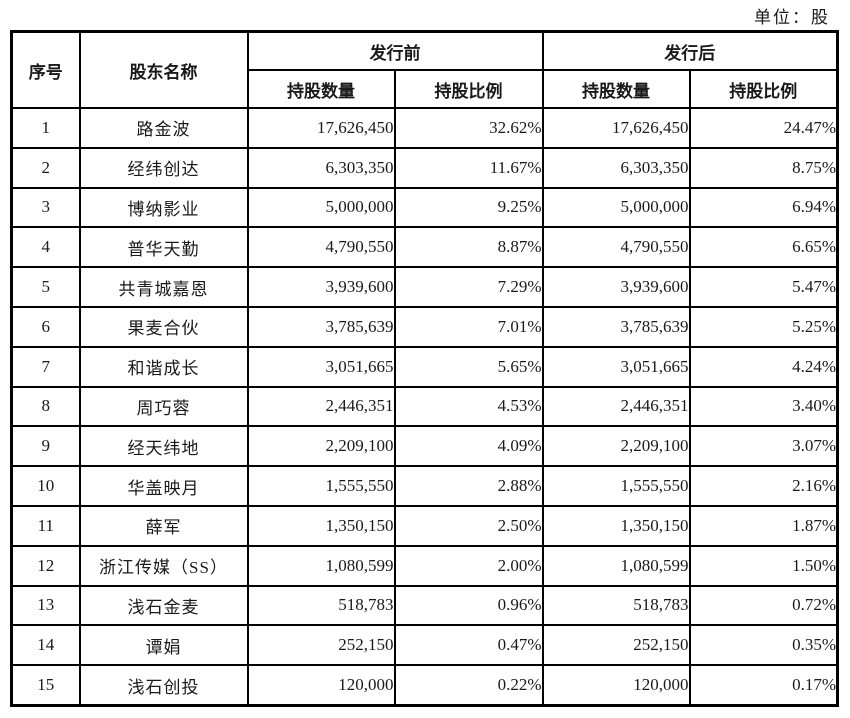 This screenshot has height=718, width=850. I want to click on post-shares-cell: 3,939,600, so click(616, 287).